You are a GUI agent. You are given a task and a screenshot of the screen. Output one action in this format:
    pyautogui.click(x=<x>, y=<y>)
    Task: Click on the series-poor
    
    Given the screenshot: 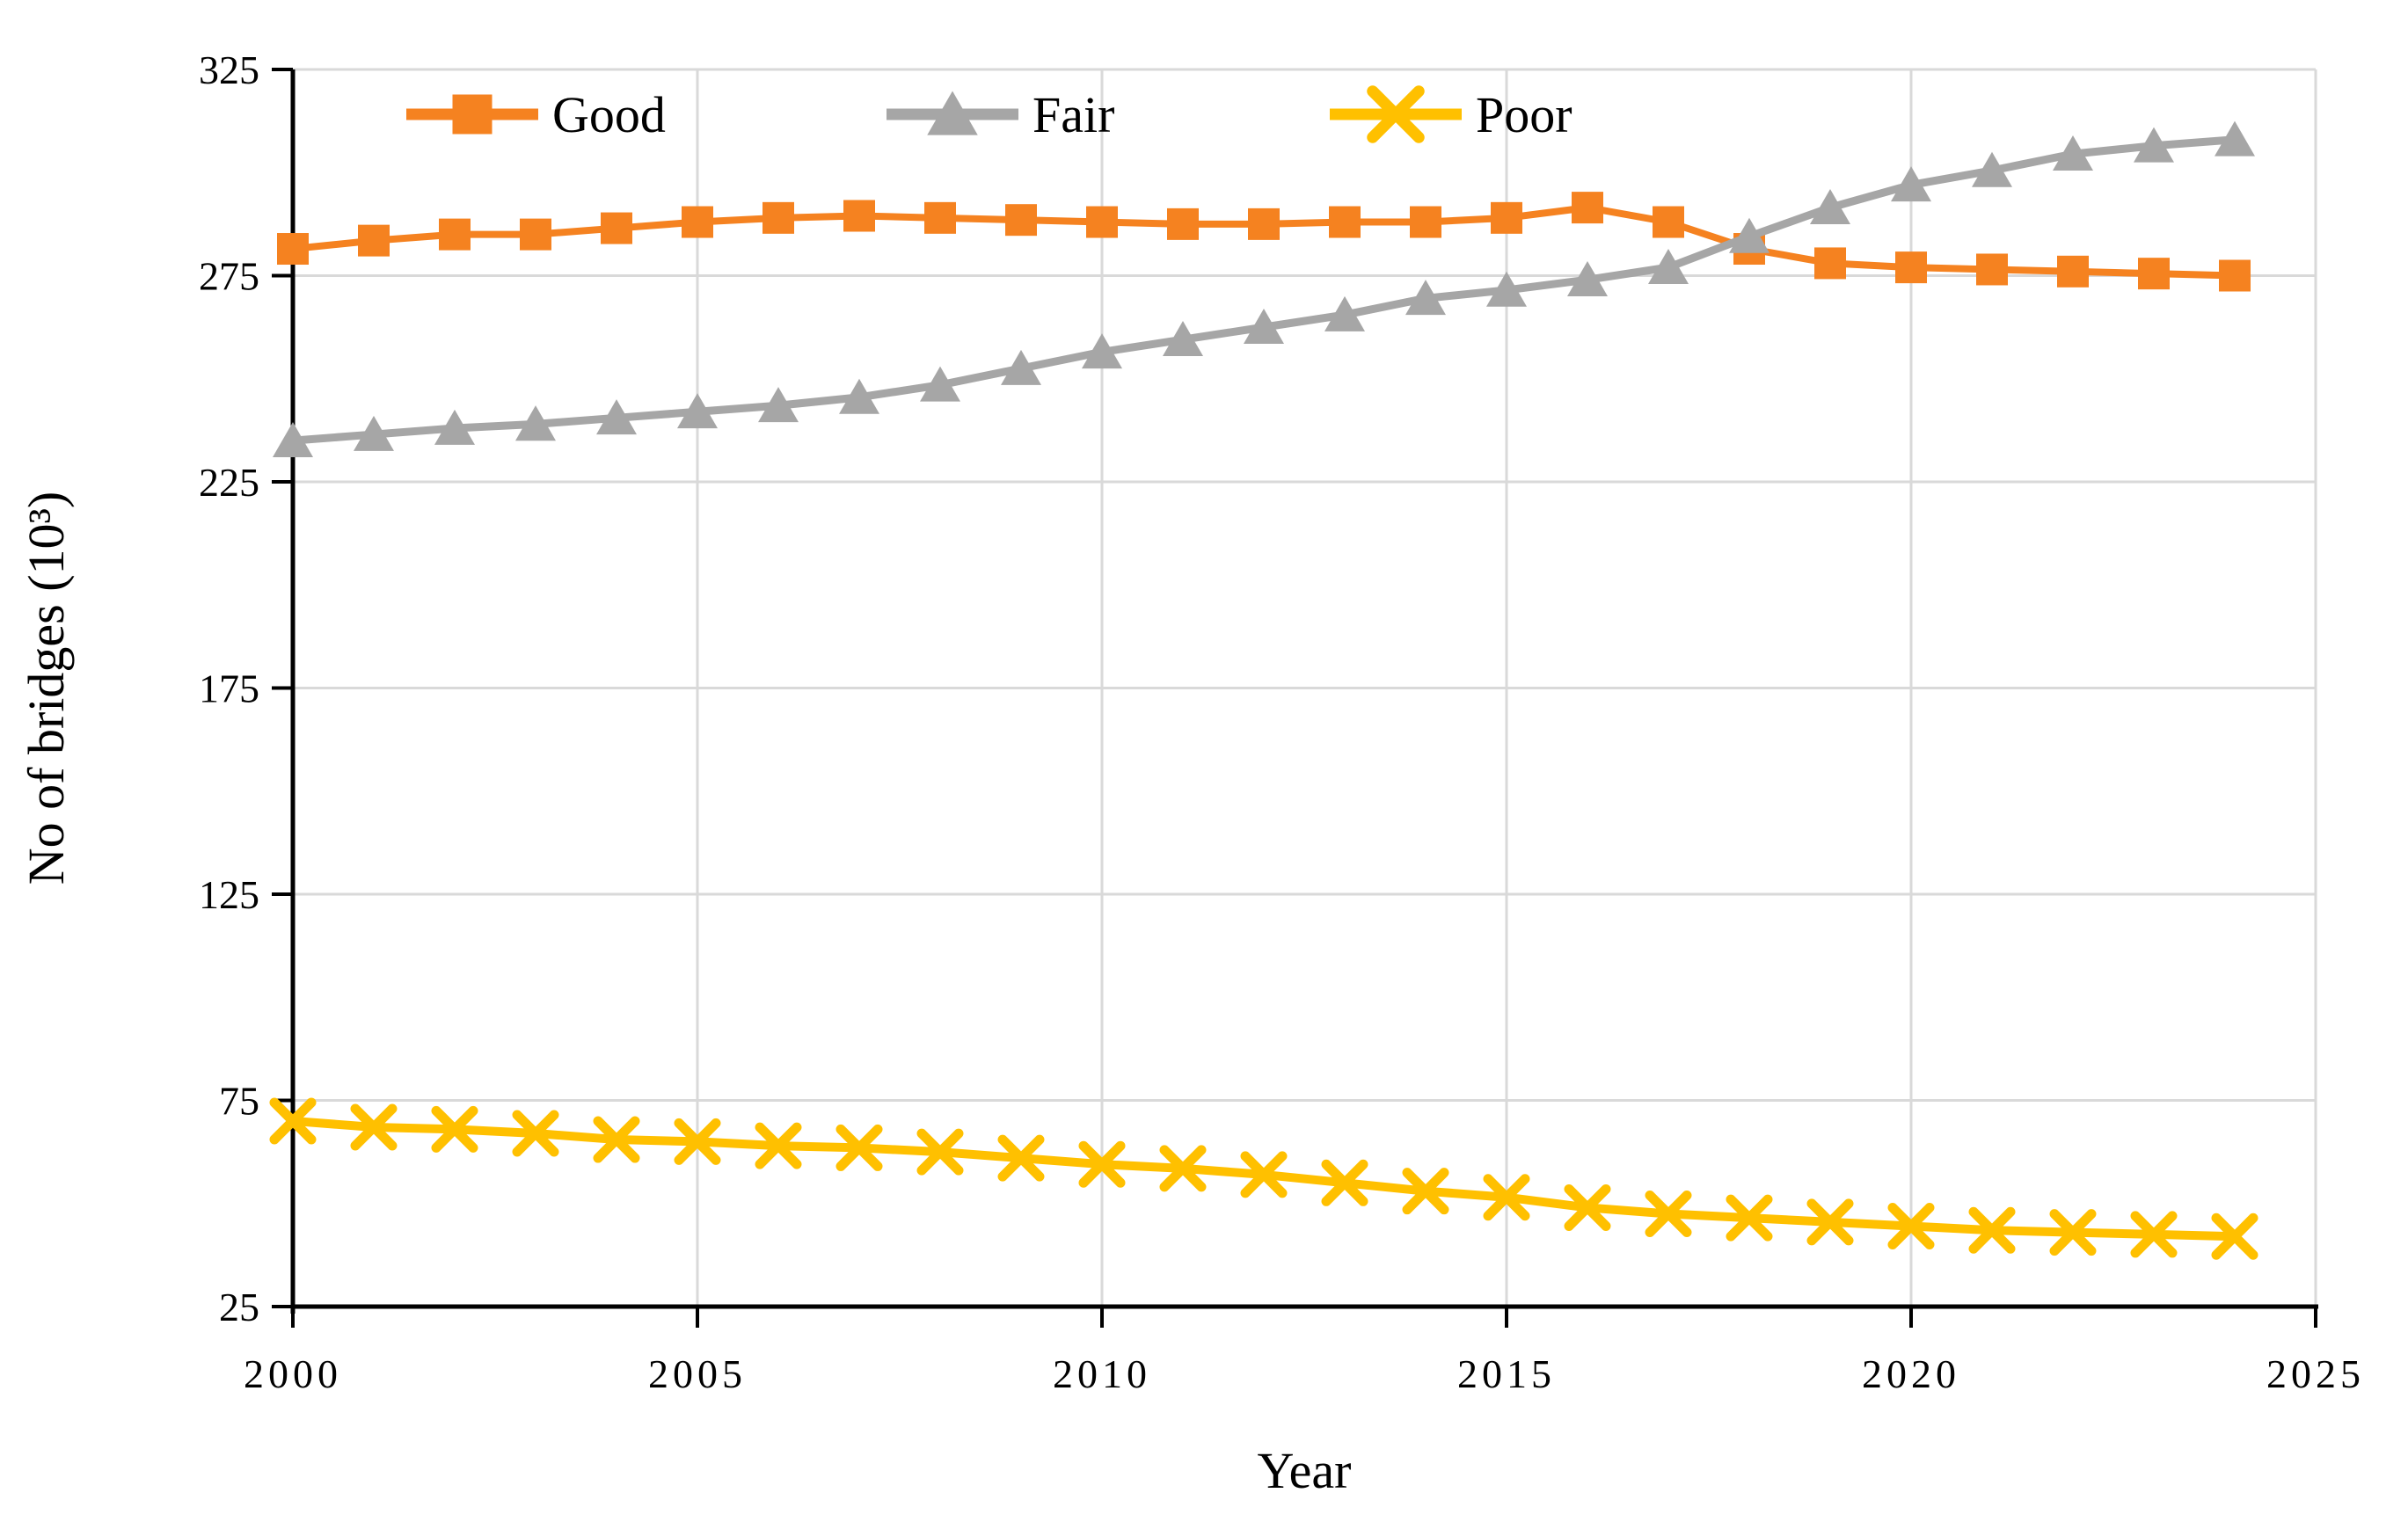 What is the action you would take?
    pyautogui.click(x=1263, y=1178)
    